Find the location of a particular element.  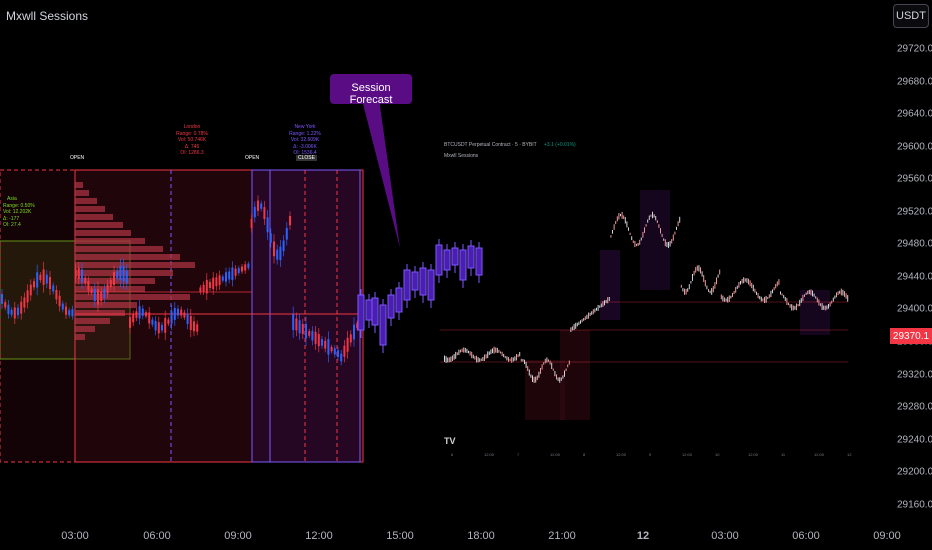

asia-range-box is located at coordinates (38, 316).